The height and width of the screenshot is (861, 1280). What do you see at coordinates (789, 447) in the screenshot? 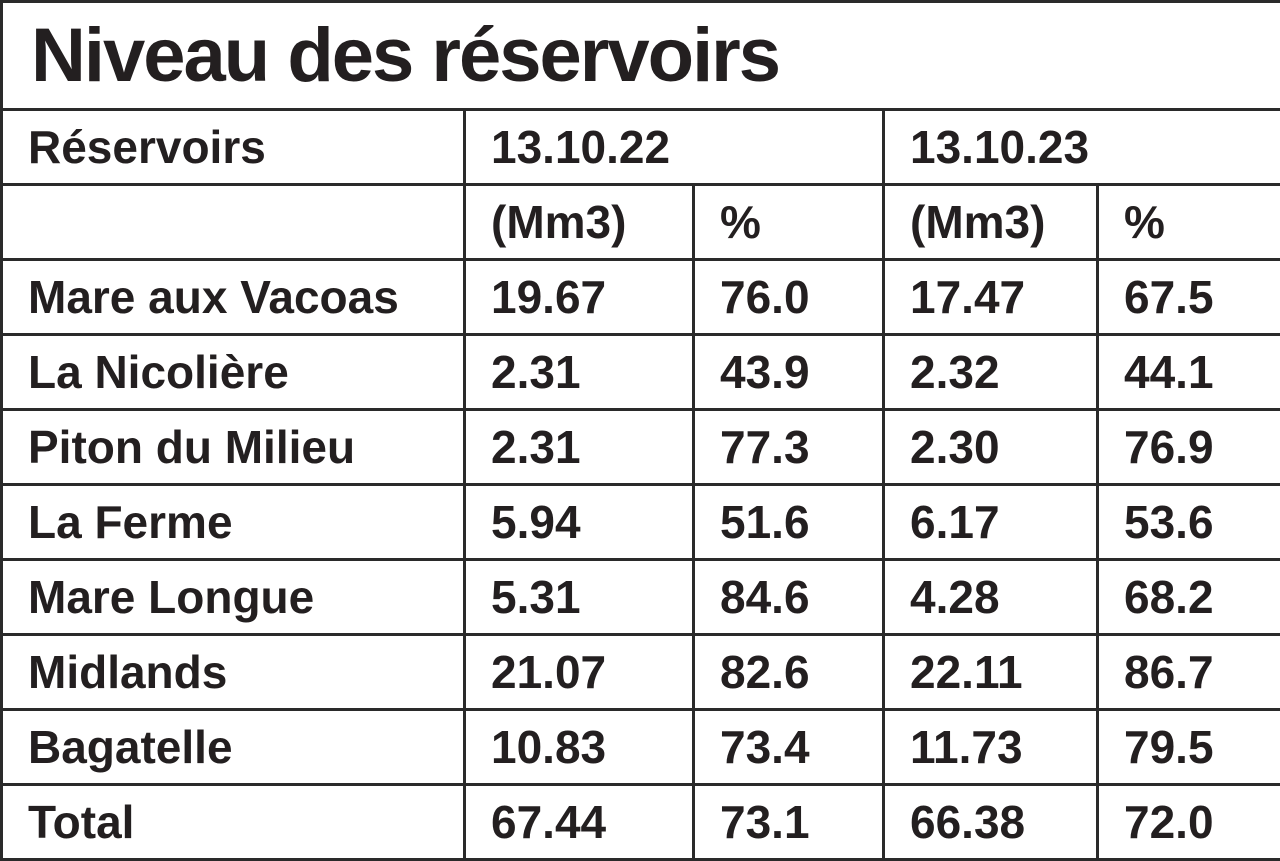
I see `cell-value: 77.3` at bounding box center [789, 447].